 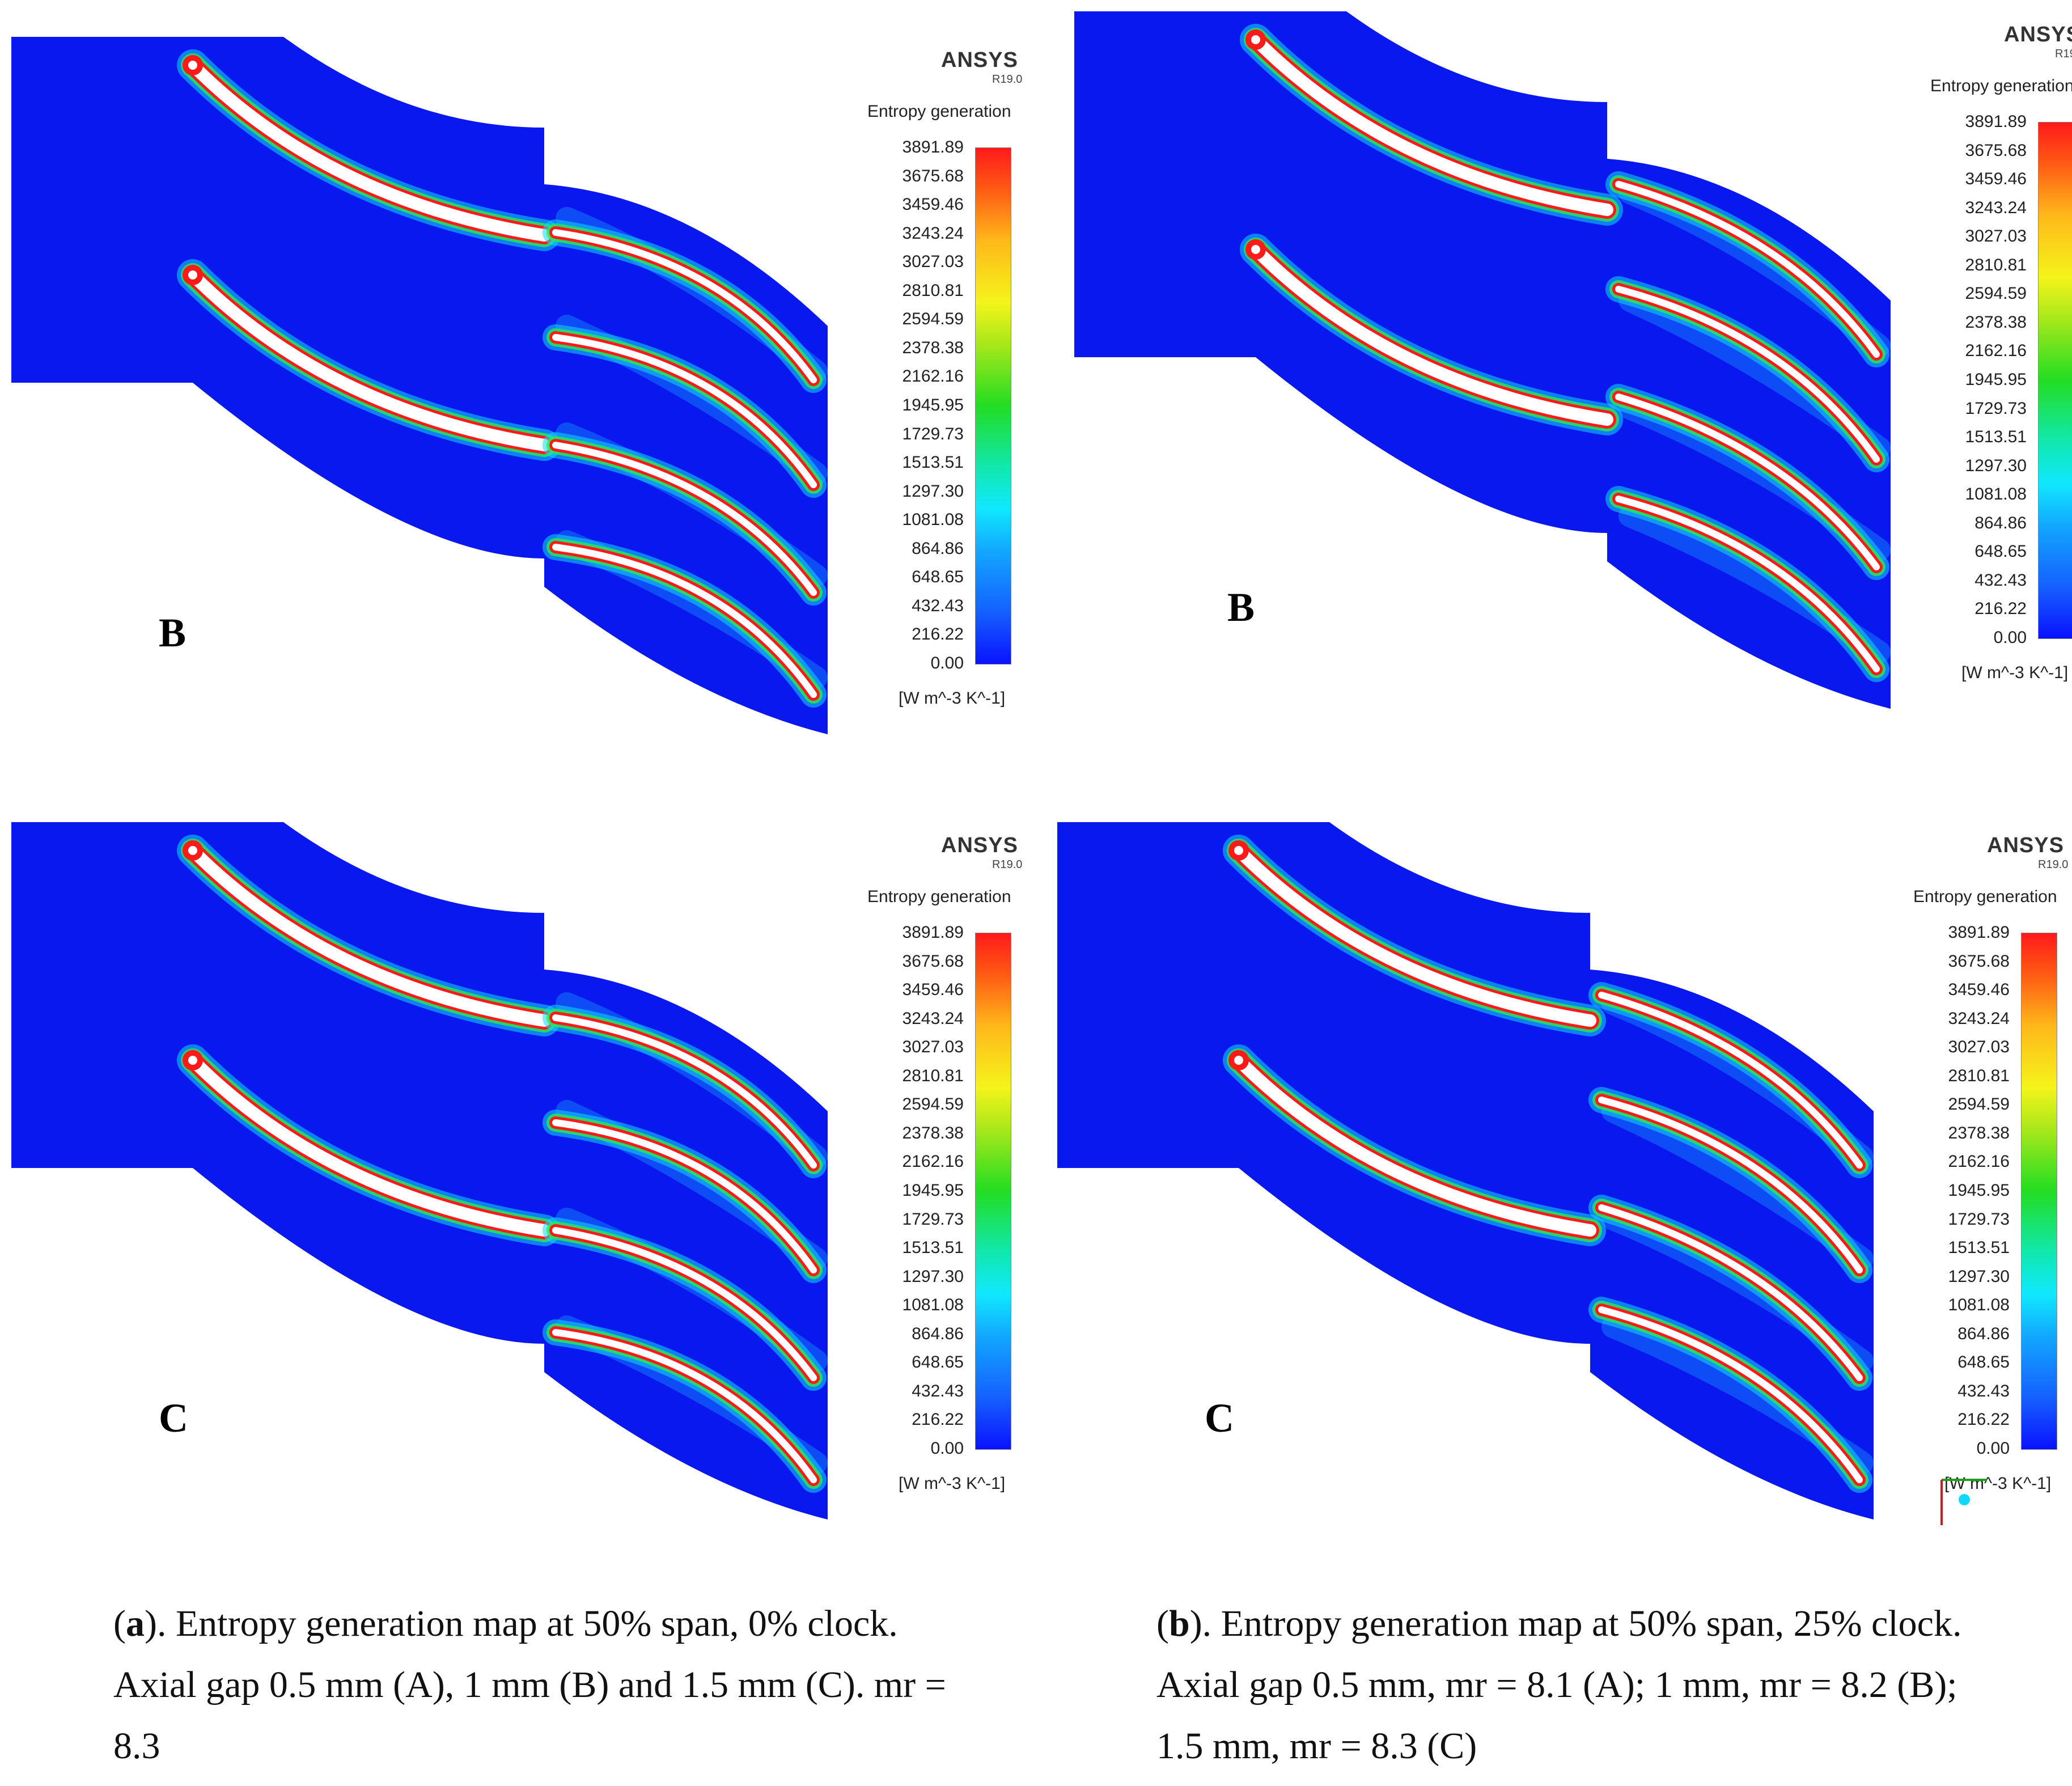 I want to click on colorbar-tick-label: 216.22, so click(x=938, y=1419).